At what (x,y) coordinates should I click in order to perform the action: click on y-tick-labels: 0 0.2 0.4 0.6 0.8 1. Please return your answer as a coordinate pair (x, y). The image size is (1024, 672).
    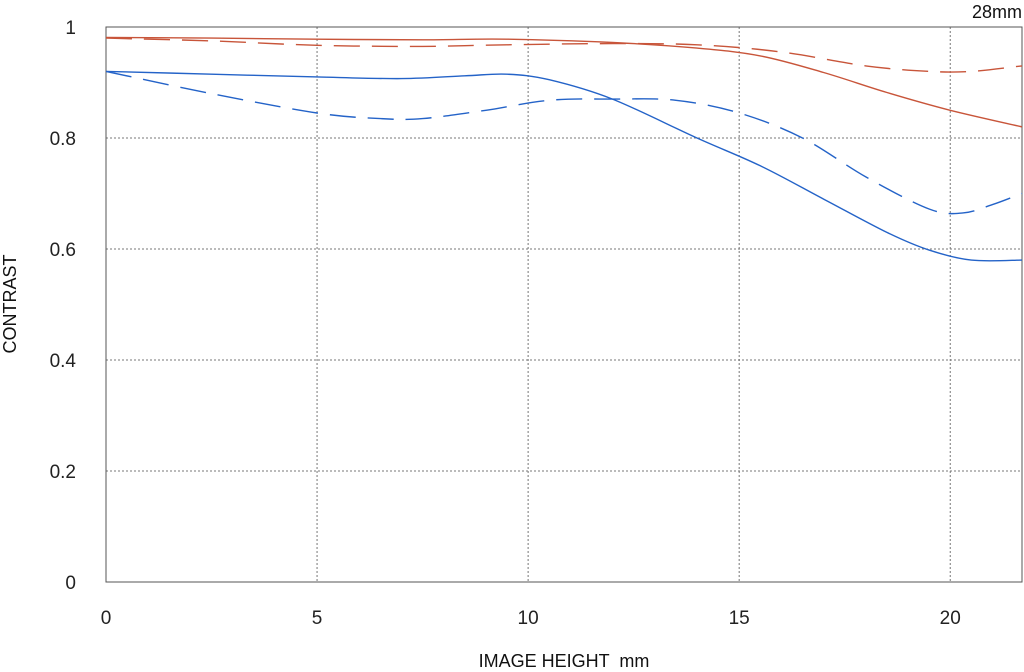
    Looking at the image, I should click on (63, 306).